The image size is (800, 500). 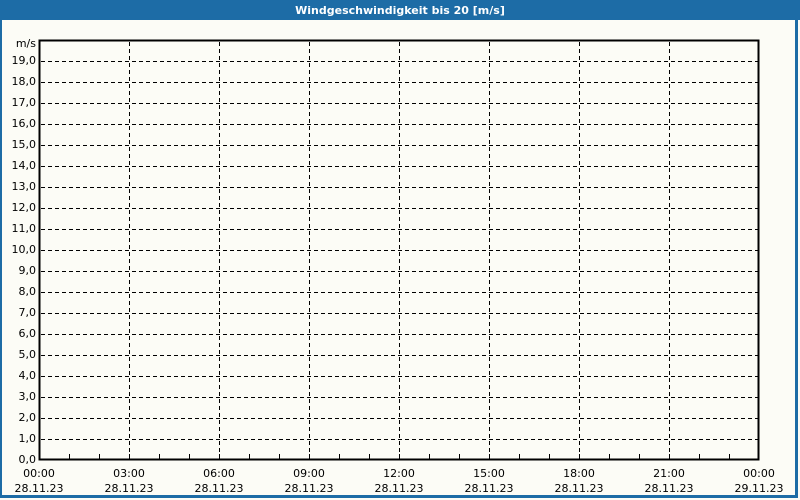 I want to click on window-border-bottom, so click(x=399, y=496).